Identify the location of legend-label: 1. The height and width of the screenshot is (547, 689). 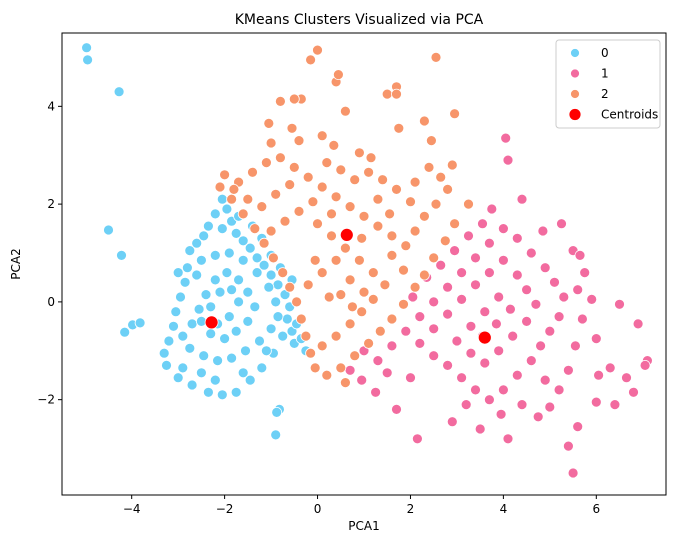
(605, 74).